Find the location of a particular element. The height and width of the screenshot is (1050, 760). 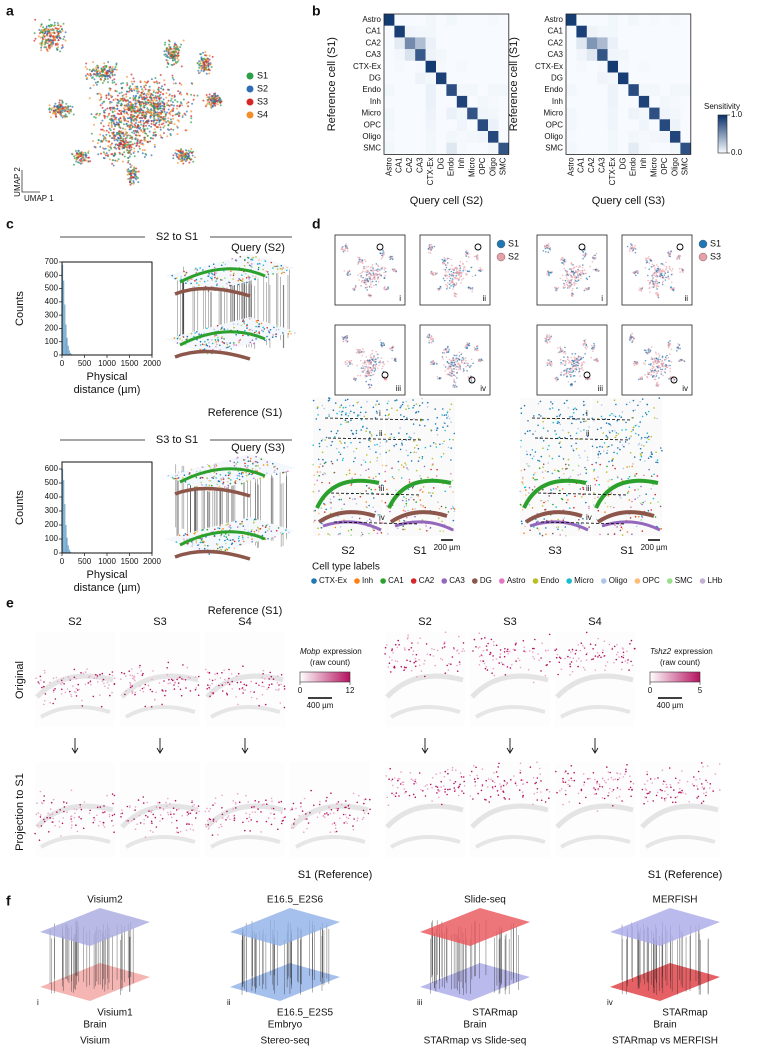

axis-label: Physical is located at coordinates (107, 377).